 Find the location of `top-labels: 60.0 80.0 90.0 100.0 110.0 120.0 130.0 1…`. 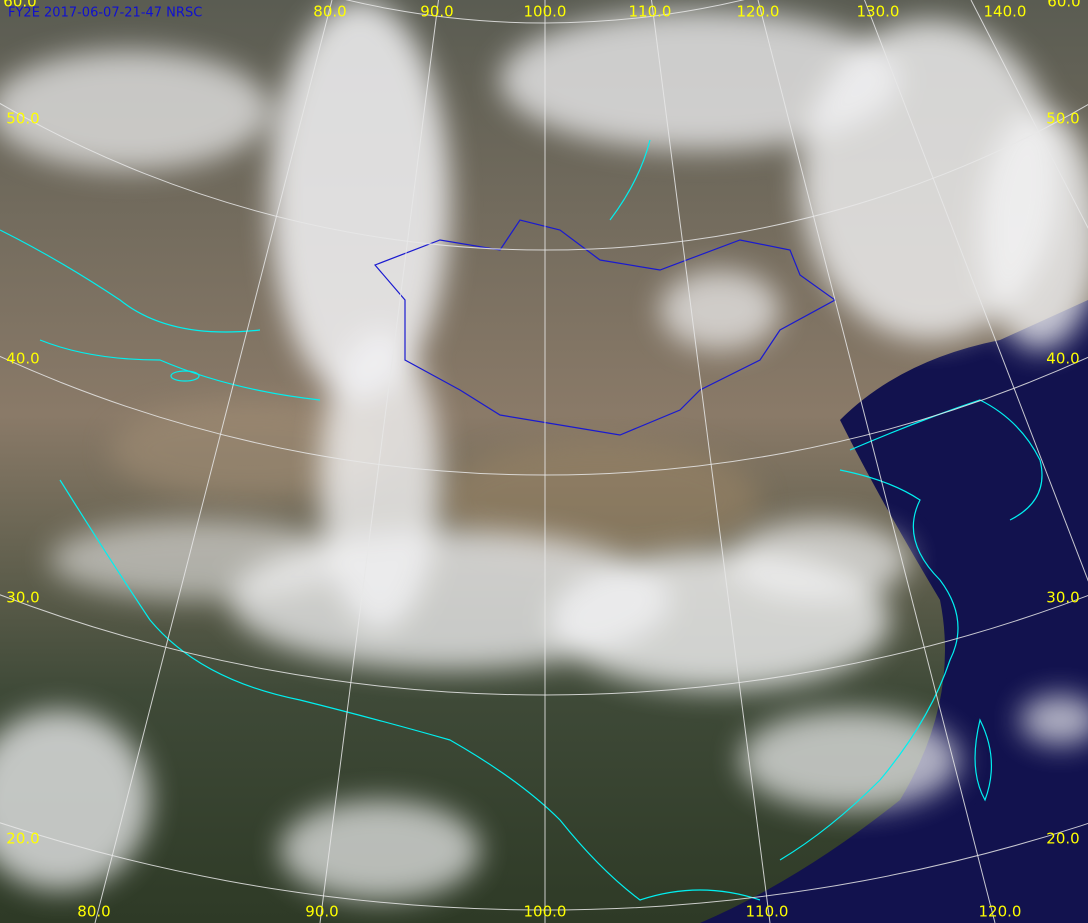

top-labels: 60.0 80.0 90.0 100.0 110.0 120.0 130.0 1… is located at coordinates (541, 10).